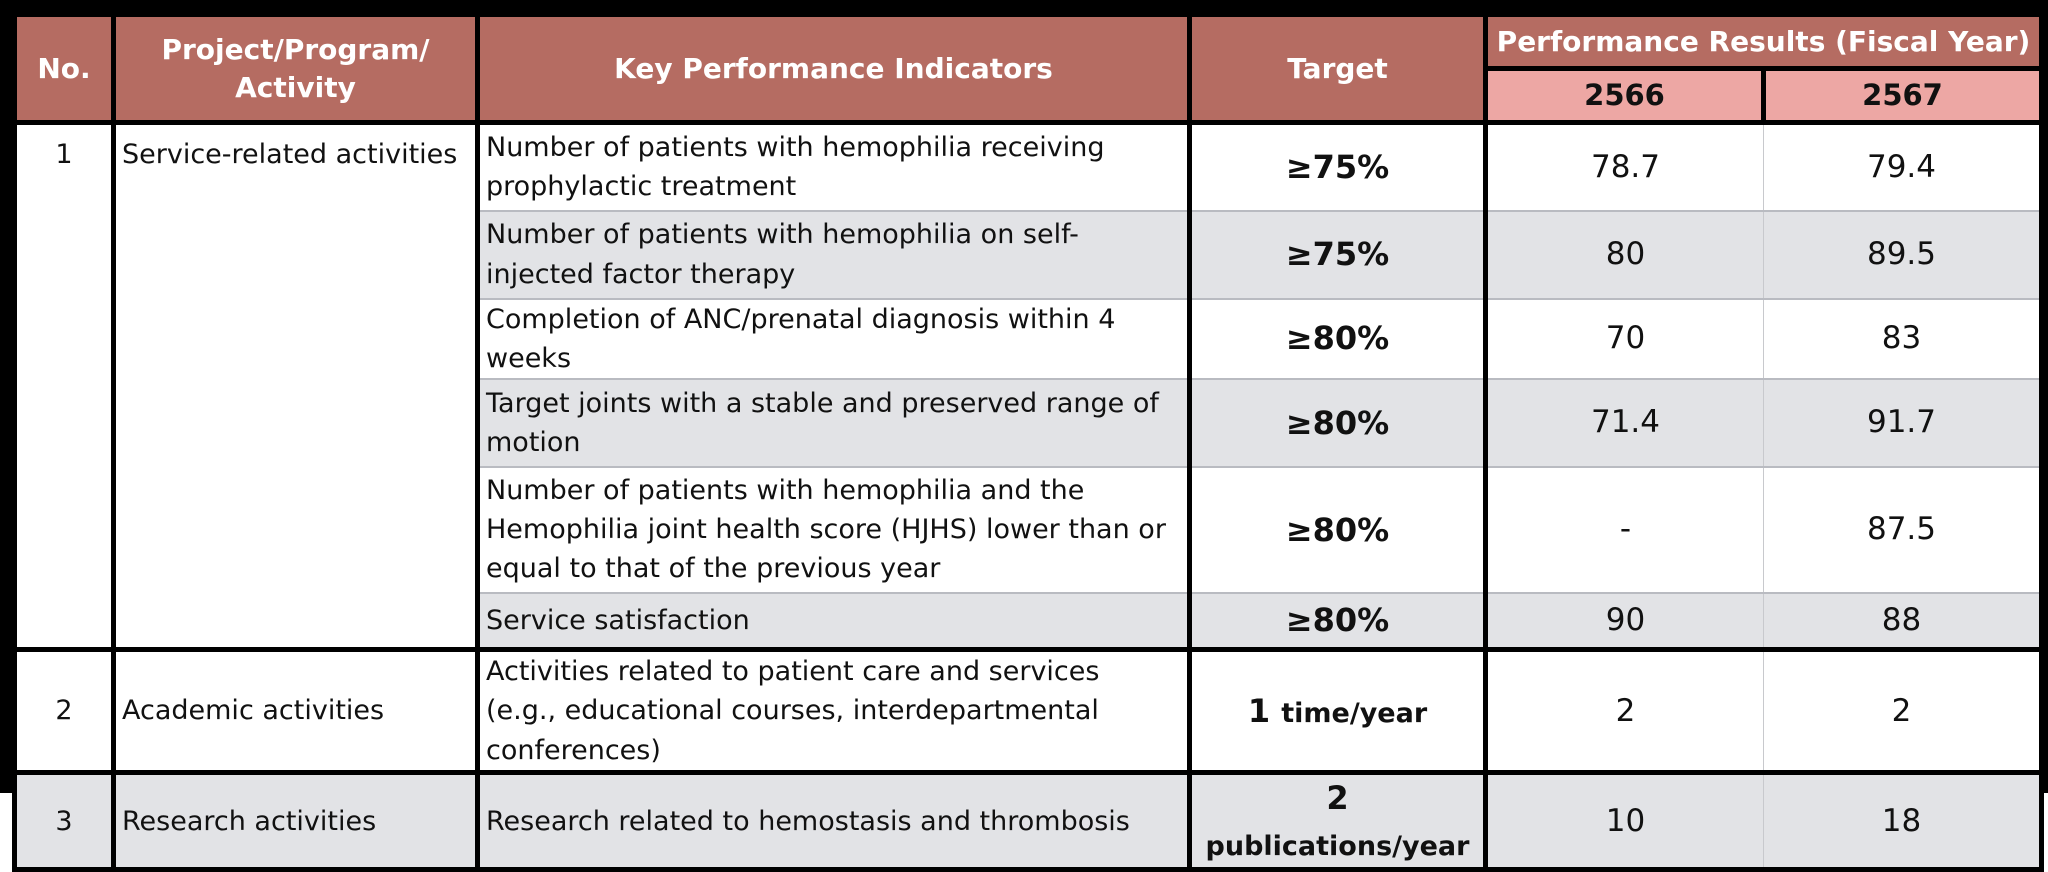 This screenshot has height=872, width=2048. I want to click on target-number: 2, so click(1337, 797).